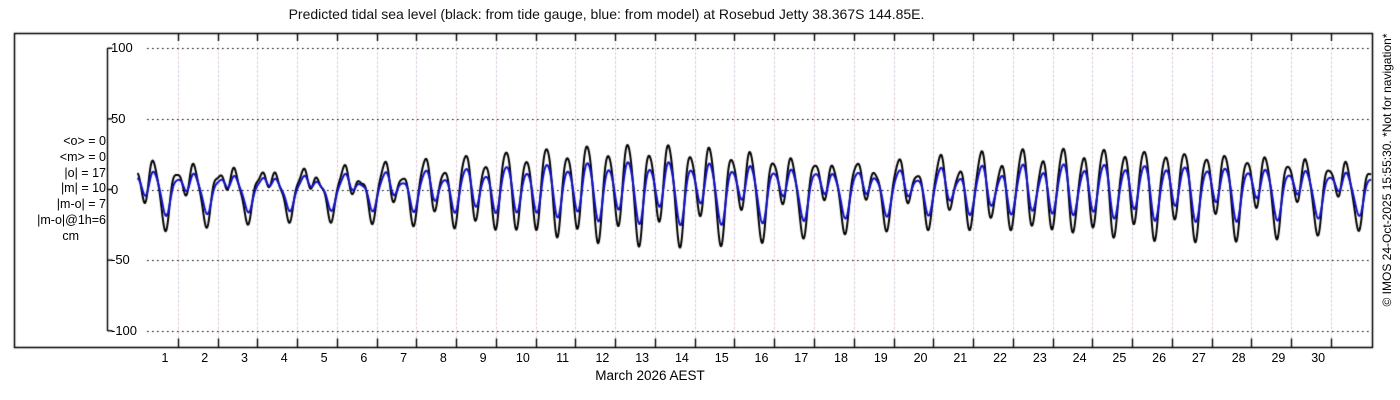 The height and width of the screenshot is (400, 1400). What do you see at coordinates (1119, 358) in the screenshot?
I see `x-axis-day-label: 25` at bounding box center [1119, 358].